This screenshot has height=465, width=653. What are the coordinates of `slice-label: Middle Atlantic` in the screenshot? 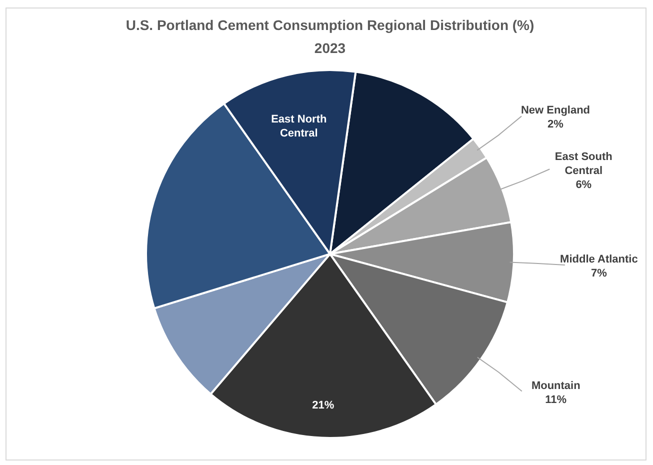 It's located at (599, 259).